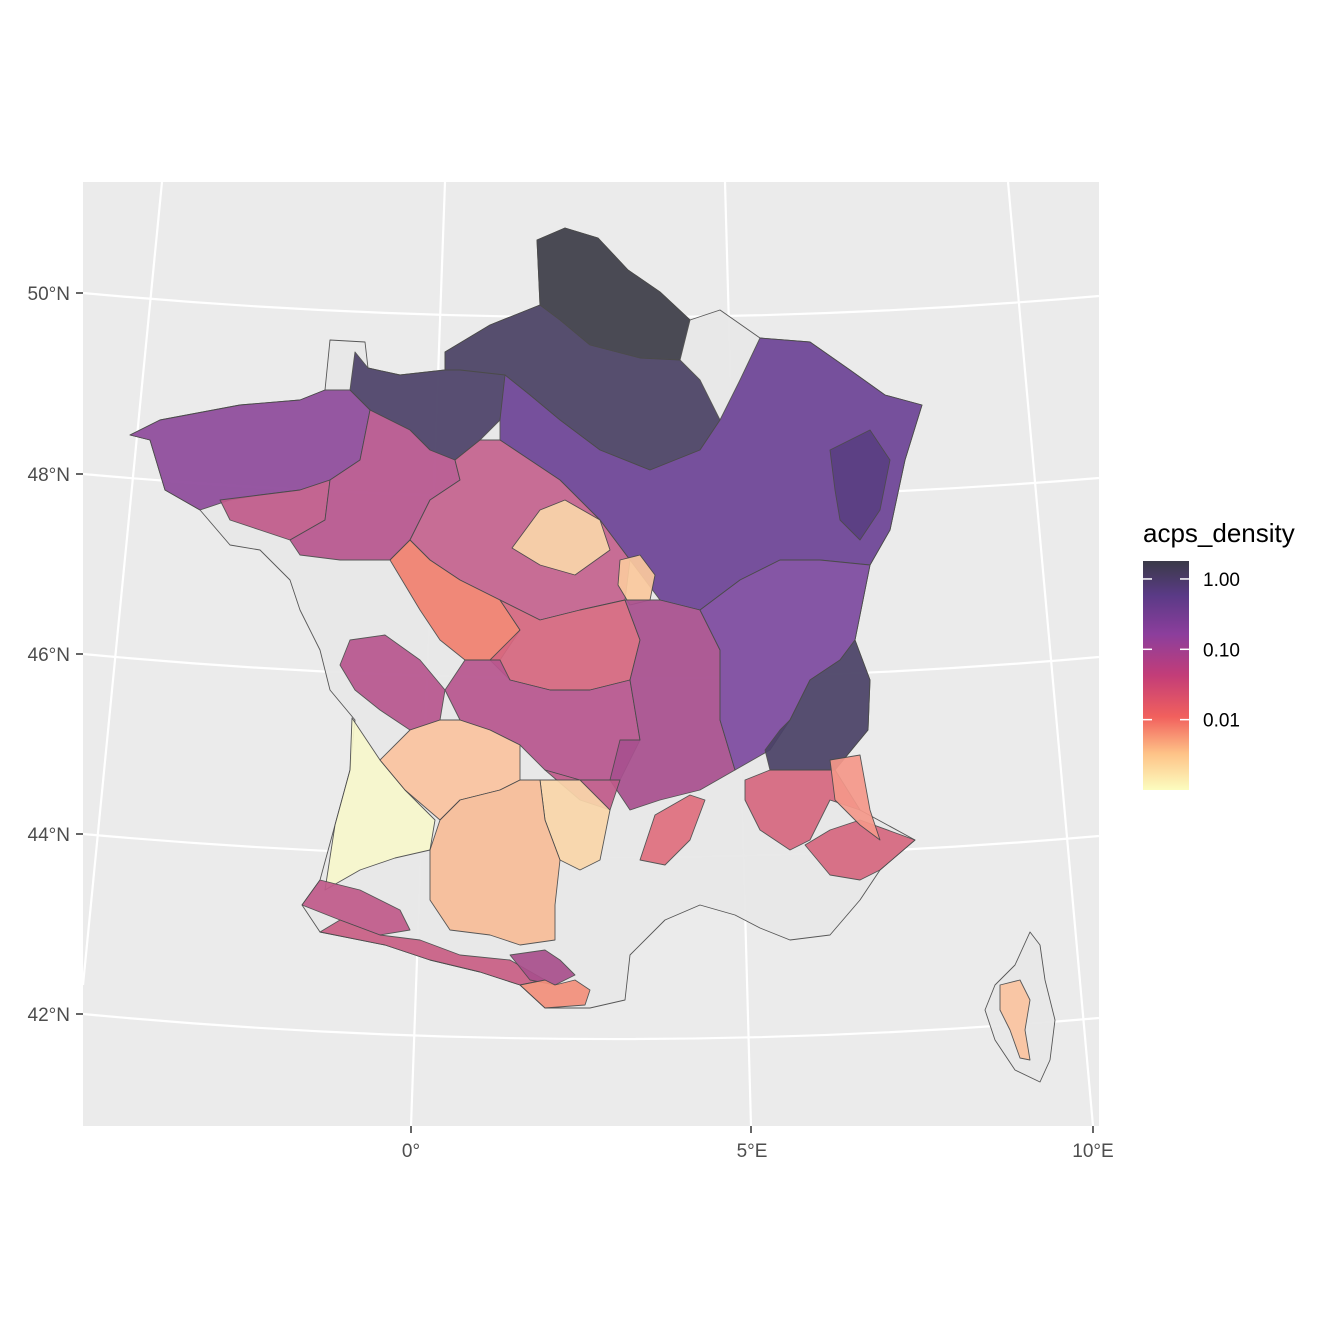 This screenshot has height=1344, width=1344. Describe the element at coordinates (802, 810) in the screenshot. I see `region-rhone-south` at that location.